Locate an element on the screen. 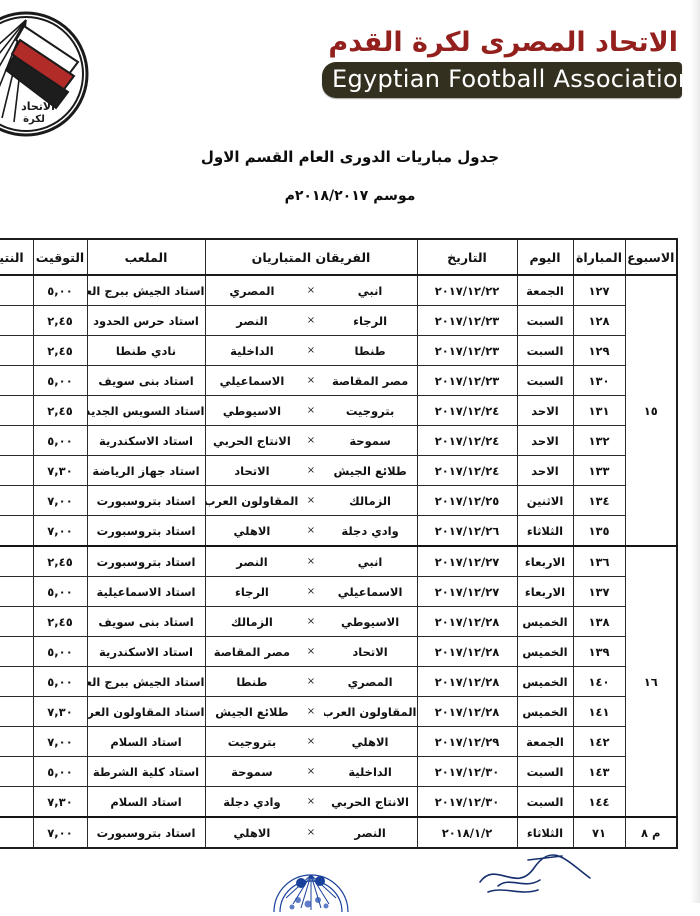 This screenshot has height=916, width=700. stadium-name-cell: استاد الجيش ببرج العرب is located at coordinates (146, 290).